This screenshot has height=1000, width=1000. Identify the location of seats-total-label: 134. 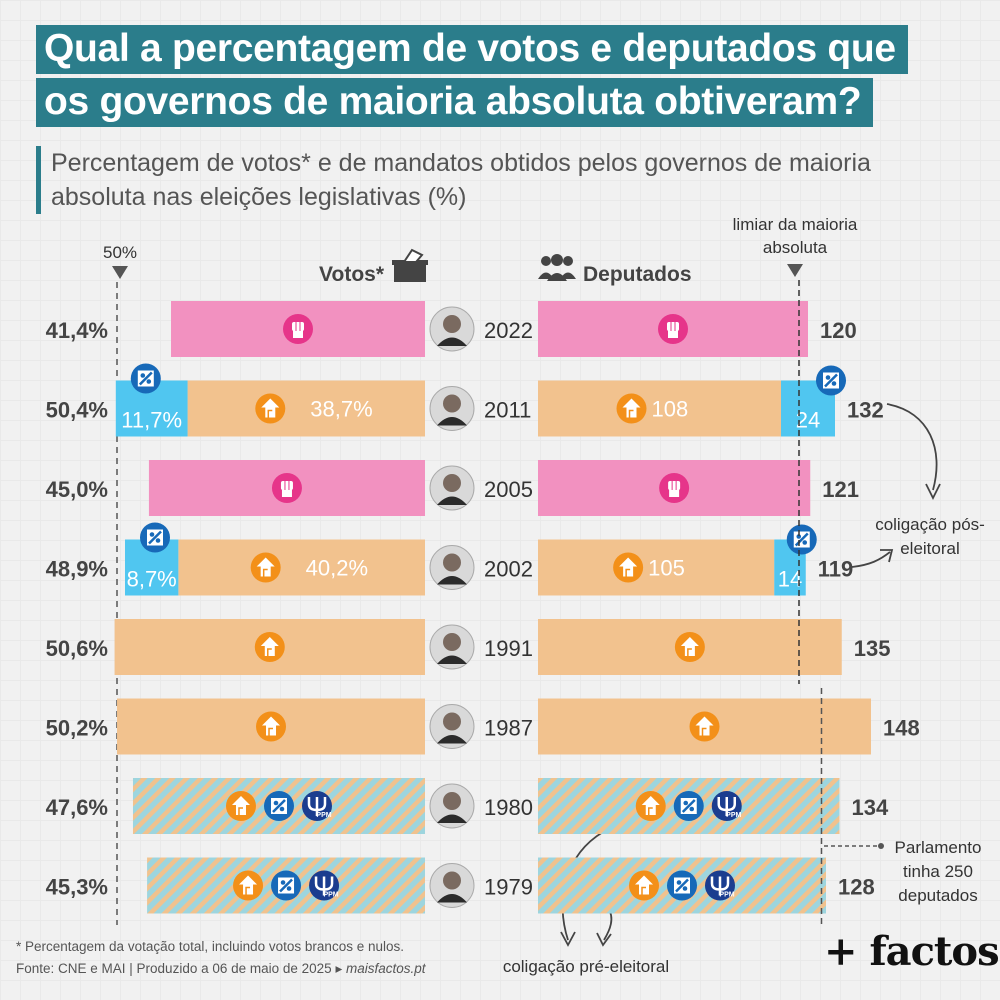
(870, 807).